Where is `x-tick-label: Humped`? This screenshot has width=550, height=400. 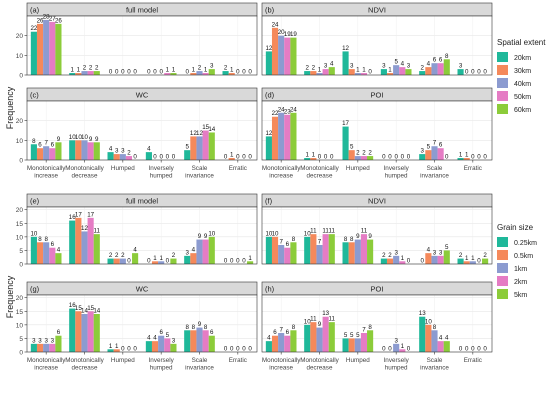 x-tick-label: Humped is located at coordinates (123, 168).